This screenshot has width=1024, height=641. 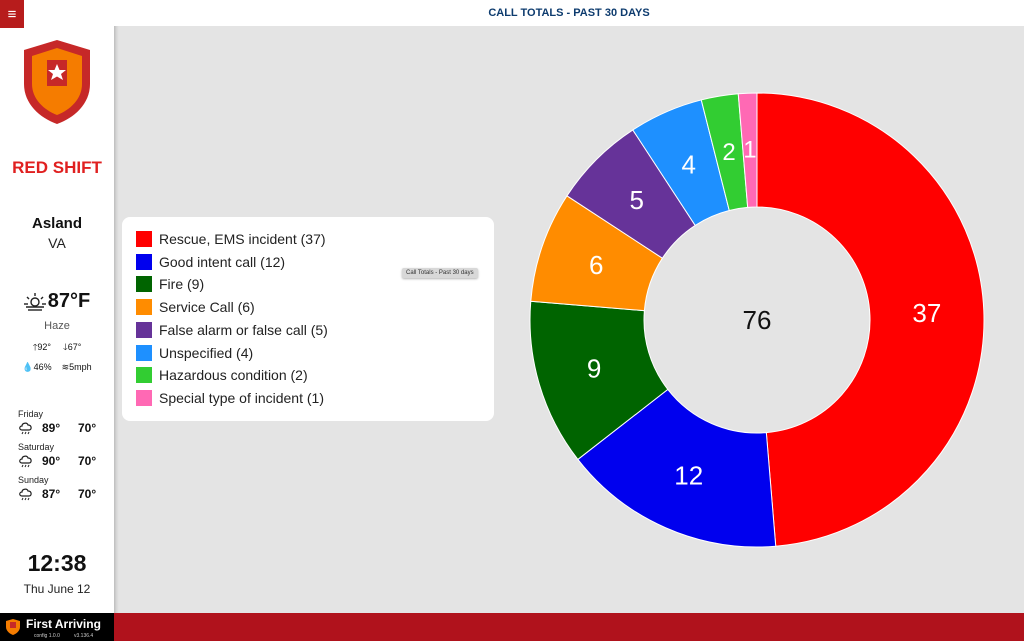 I want to click on forecast-high: 90°, so click(x=51, y=461).